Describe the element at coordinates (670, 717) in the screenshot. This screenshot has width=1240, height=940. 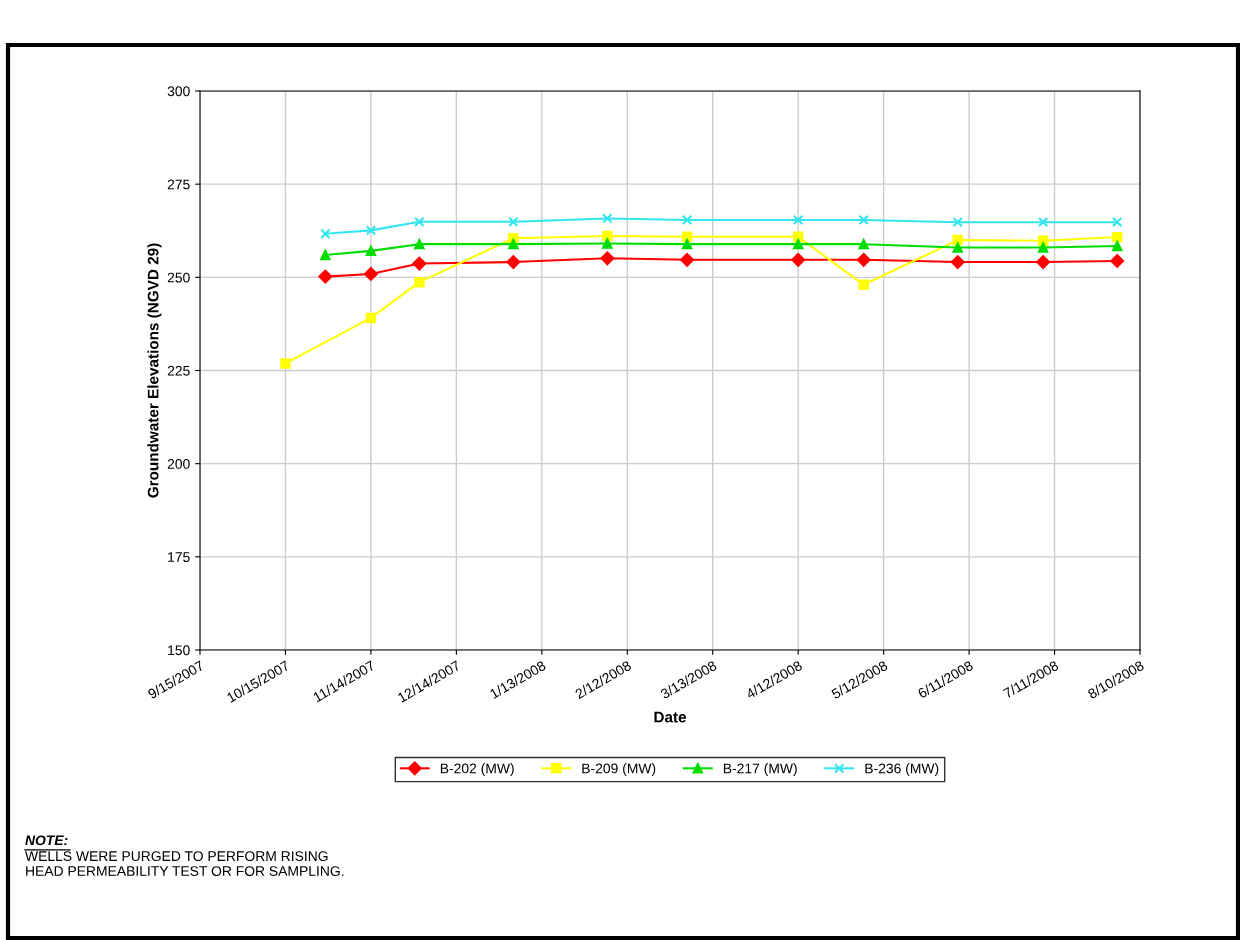
I see `x-axis-title: Date` at that location.